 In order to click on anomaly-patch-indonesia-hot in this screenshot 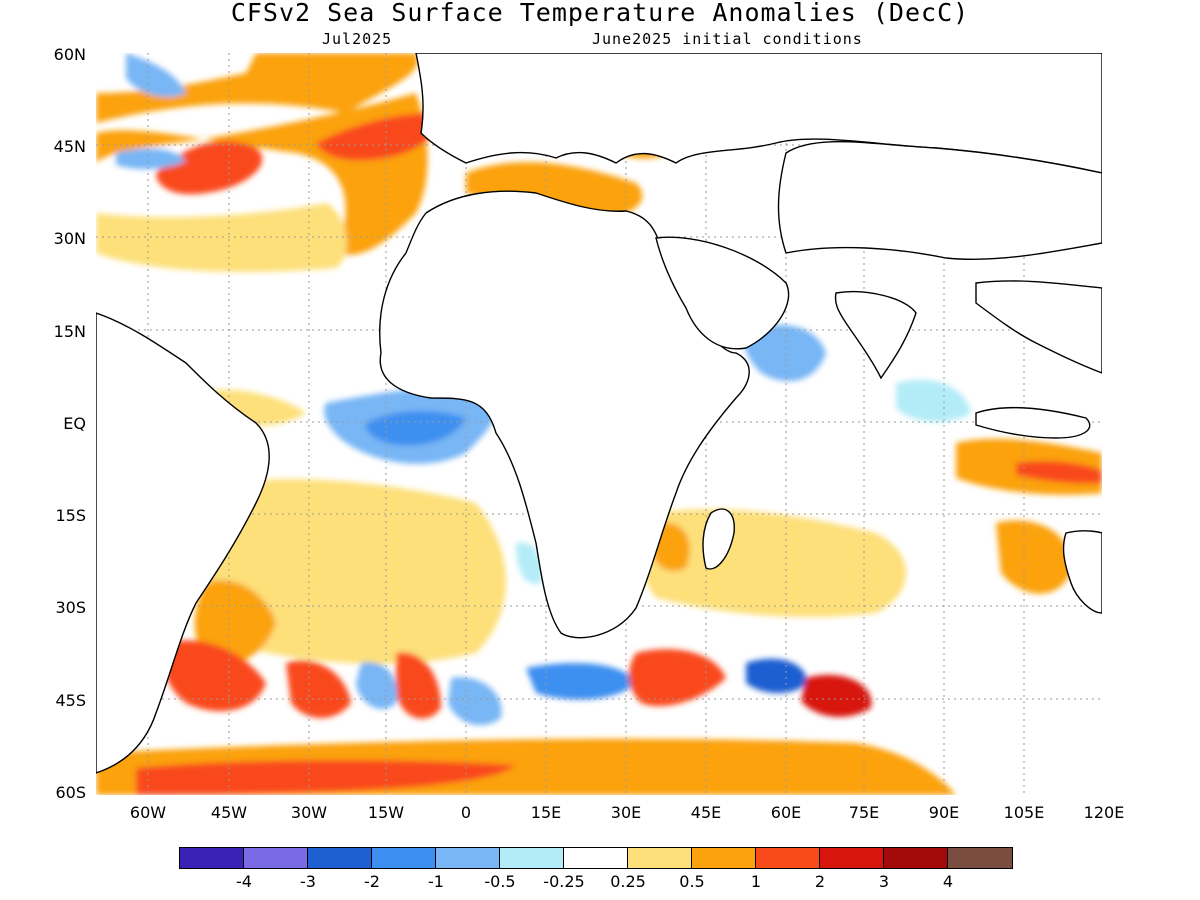, I will do `click(1059, 472)`.